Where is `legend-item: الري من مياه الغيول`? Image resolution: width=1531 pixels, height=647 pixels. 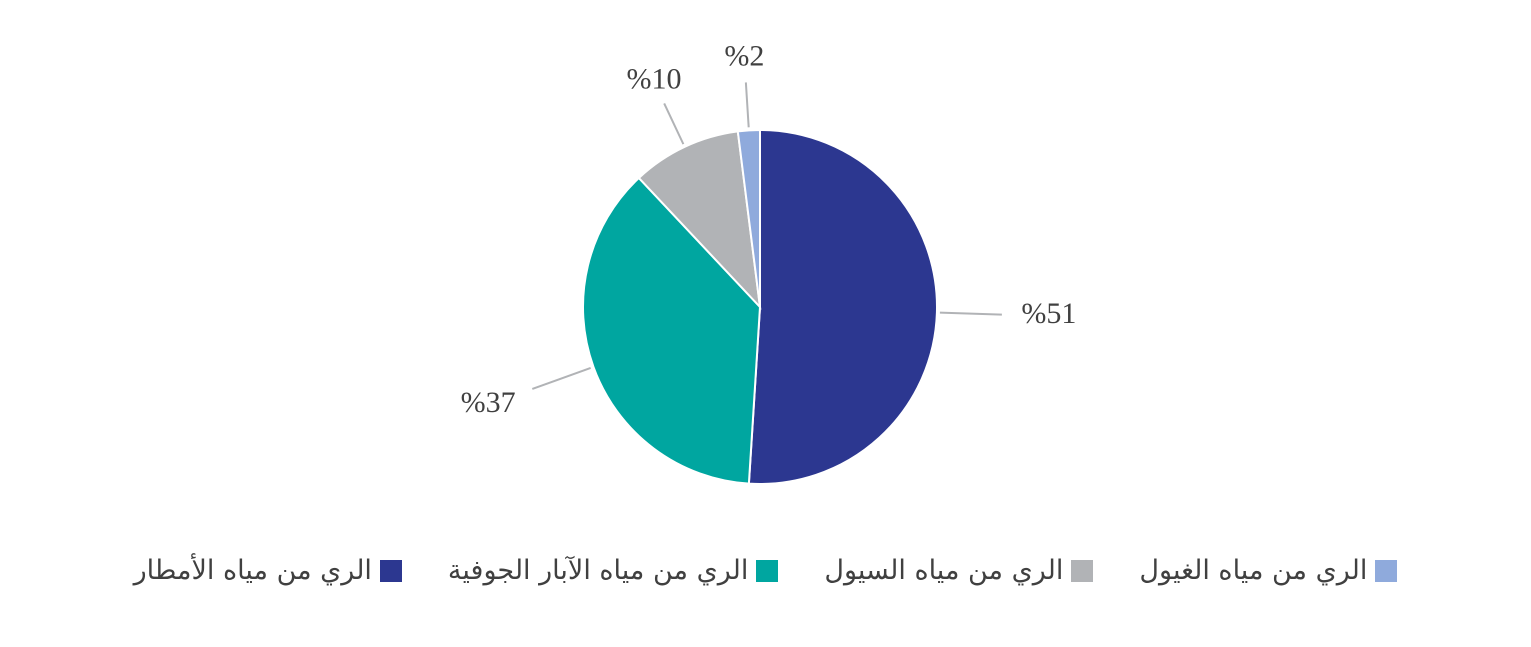
legend-item: الري من مياه الغيول is located at coordinates (1268, 570).